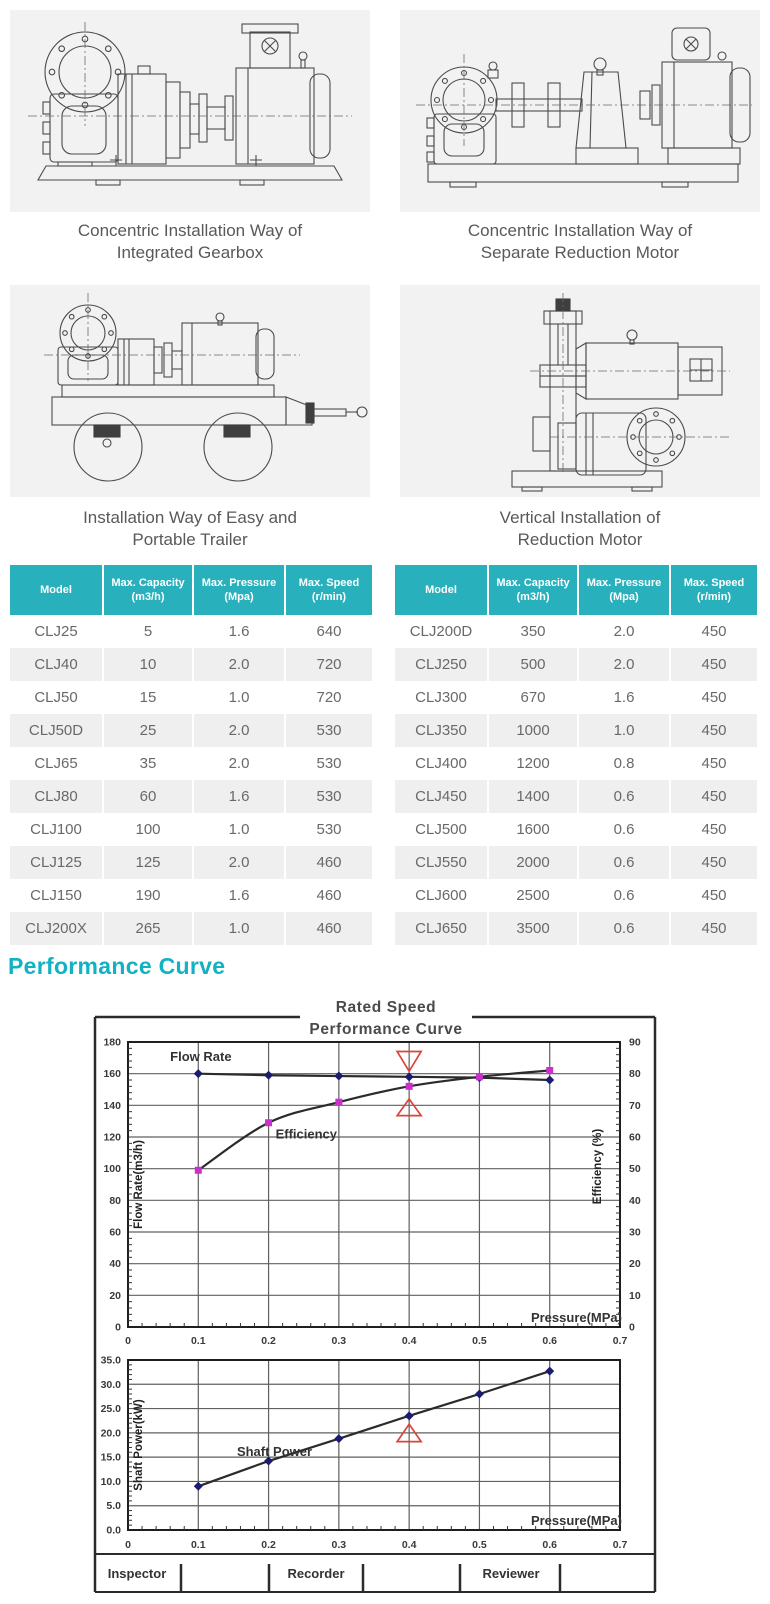 The image size is (770, 1604). What do you see at coordinates (441, 862) in the screenshot?
I see `table-cell: CLJ550` at bounding box center [441, 862].